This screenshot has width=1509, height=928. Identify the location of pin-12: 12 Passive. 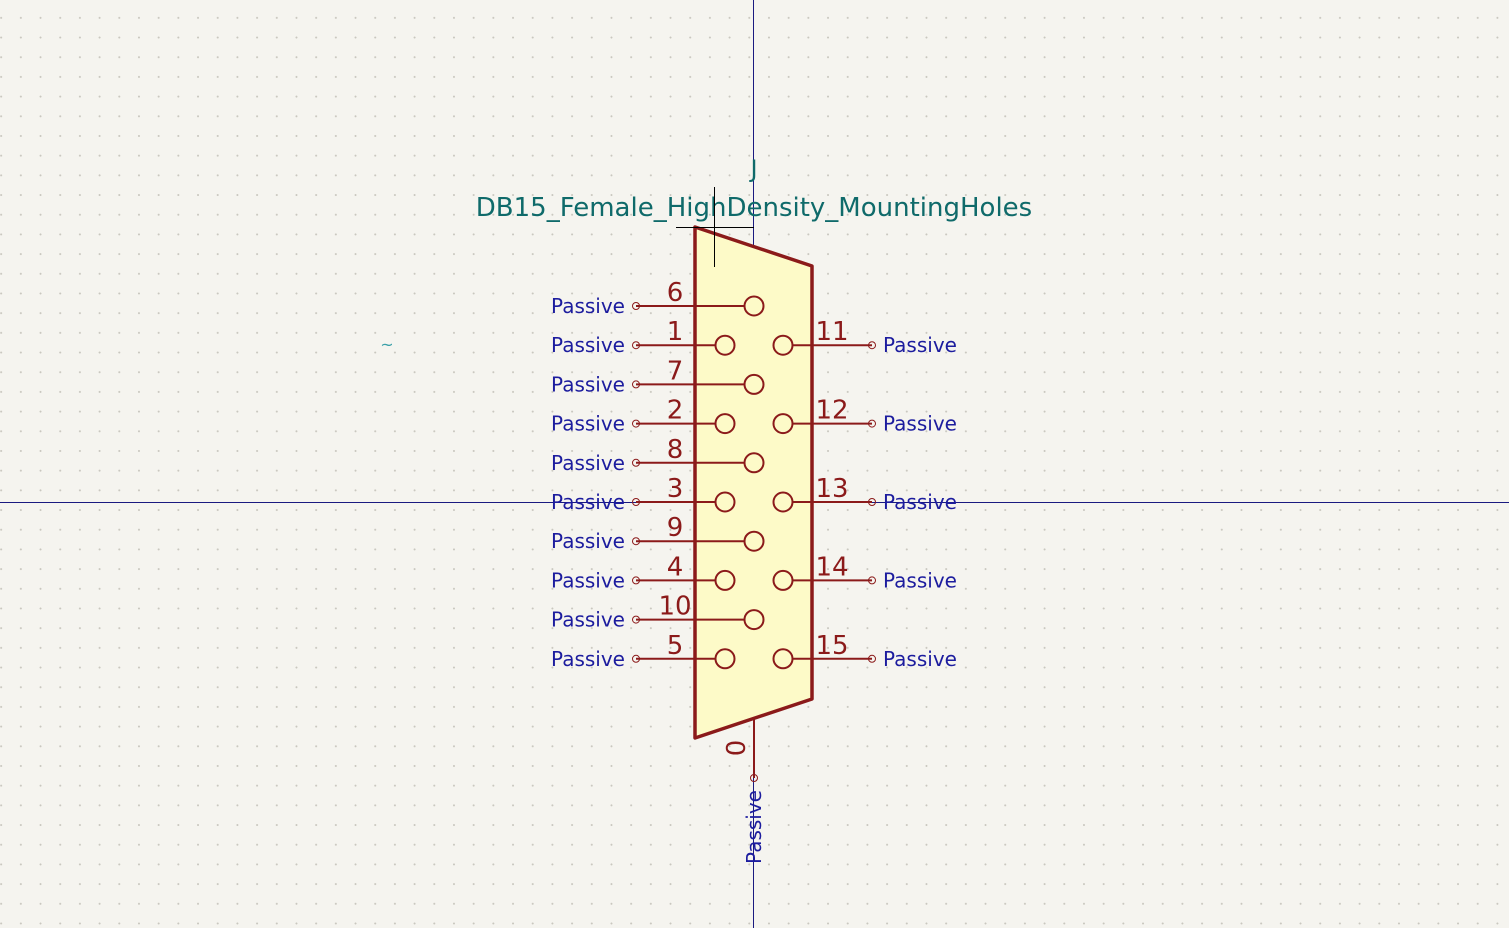
(864, 416).